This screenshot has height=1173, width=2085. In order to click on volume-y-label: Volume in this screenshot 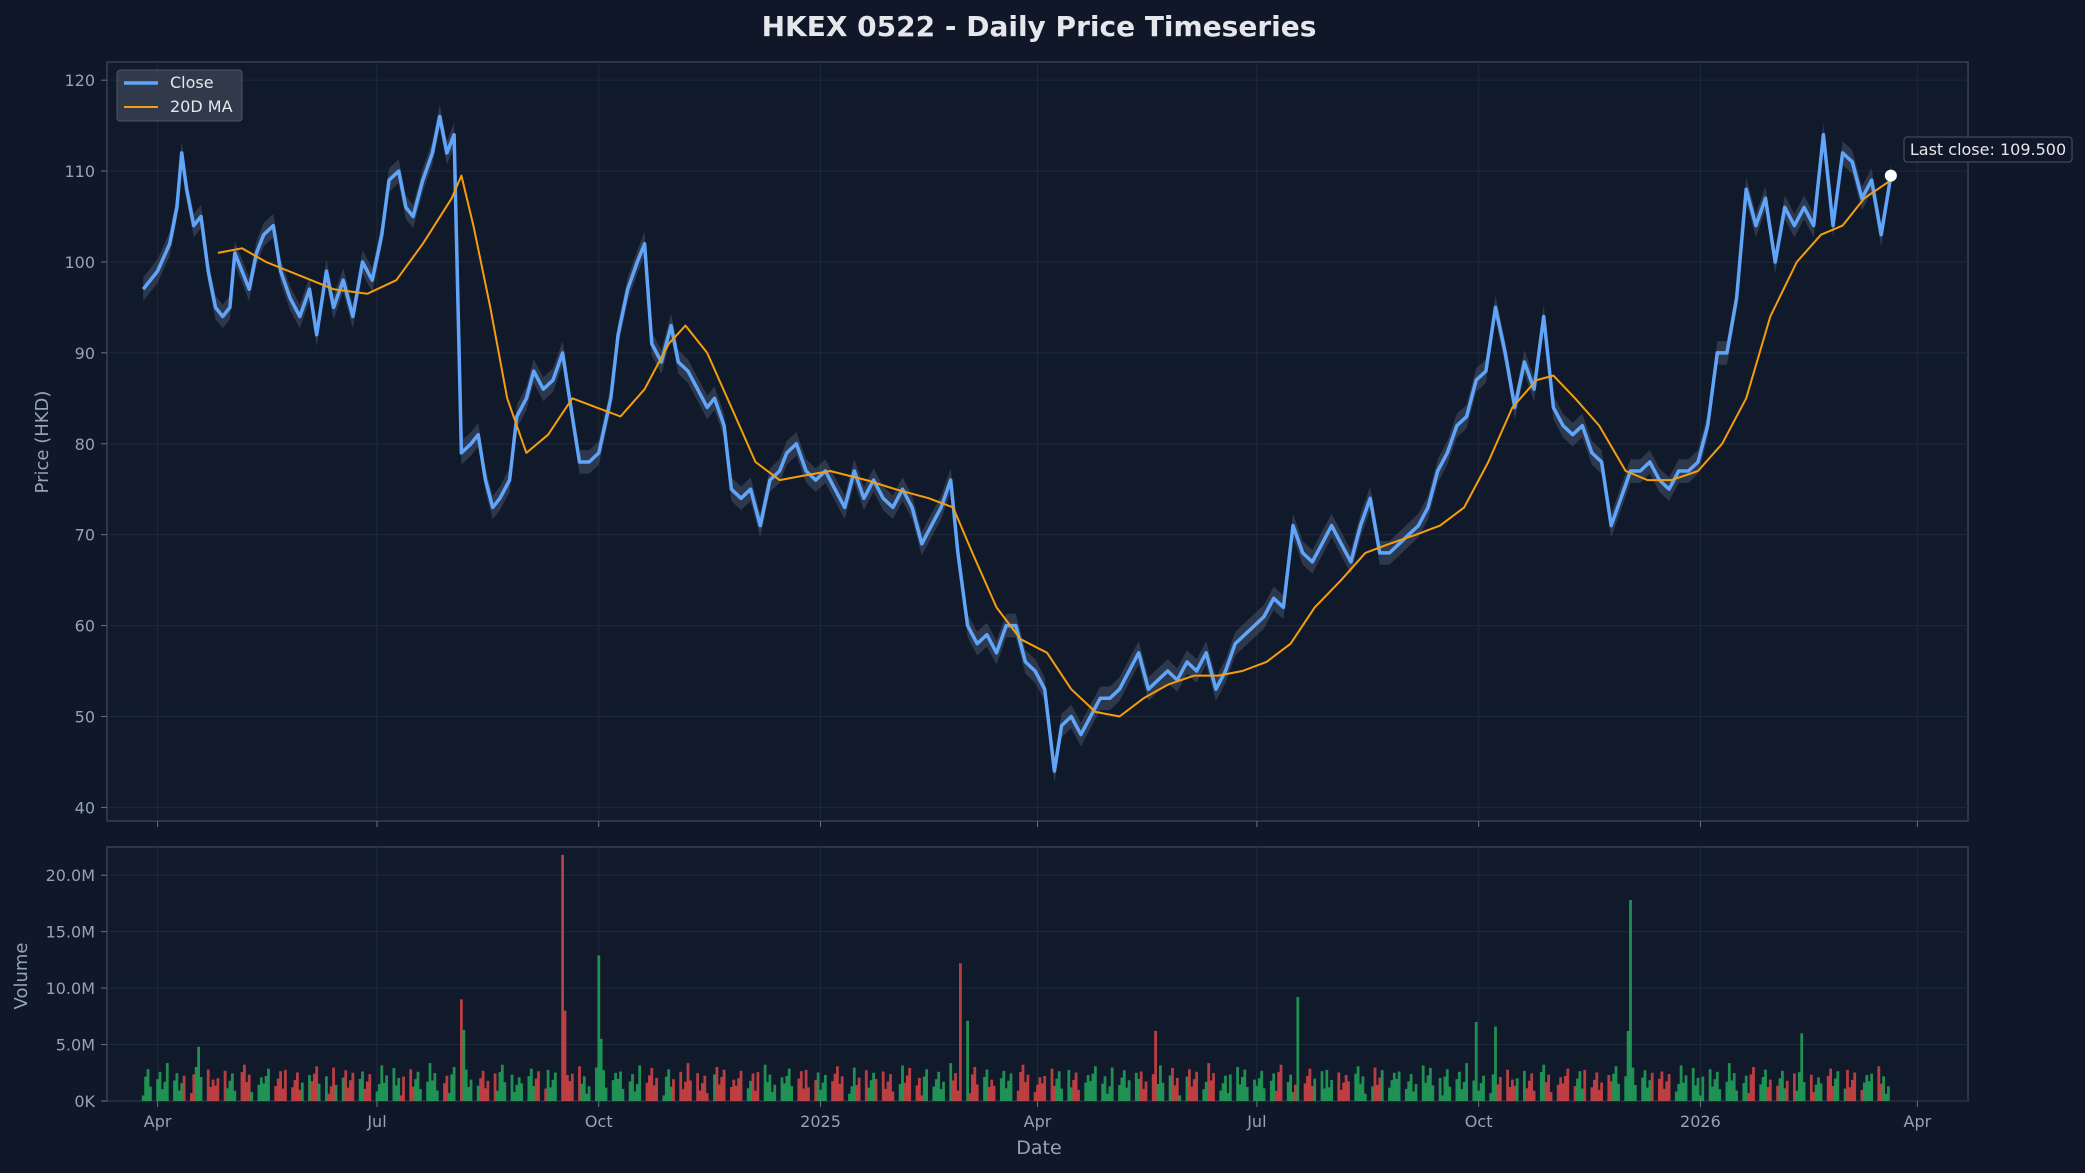, I will do `click(21, 976)`.